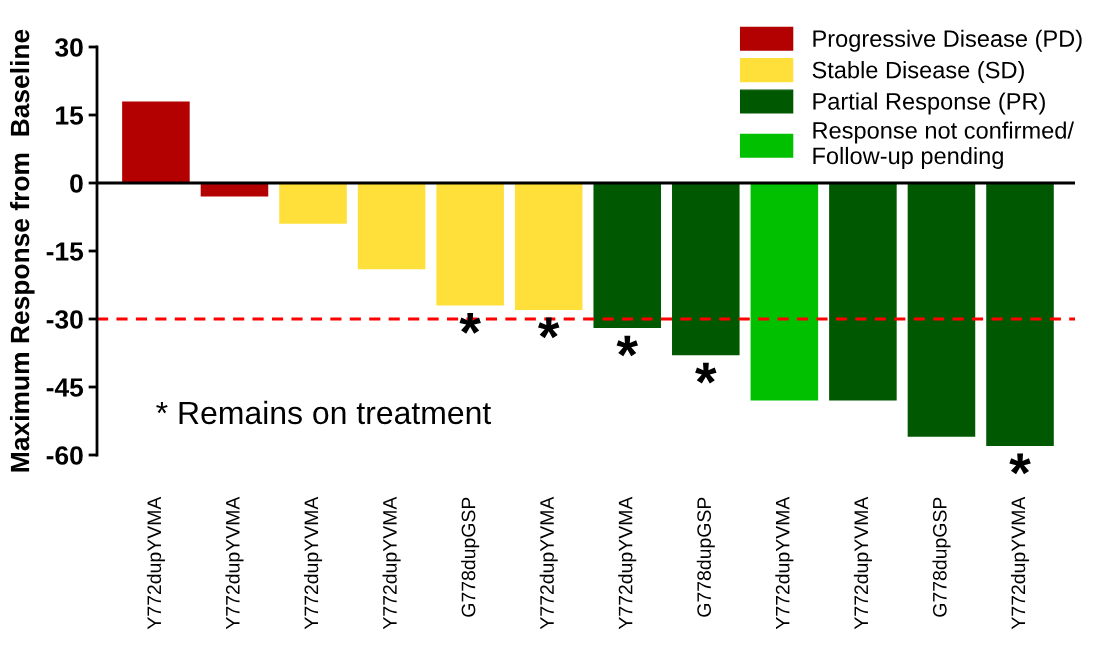  What do you see at coordinates (65, 251) in the screenshot?
I see `y-tick-label: -15` at bounding box center [65, 251].